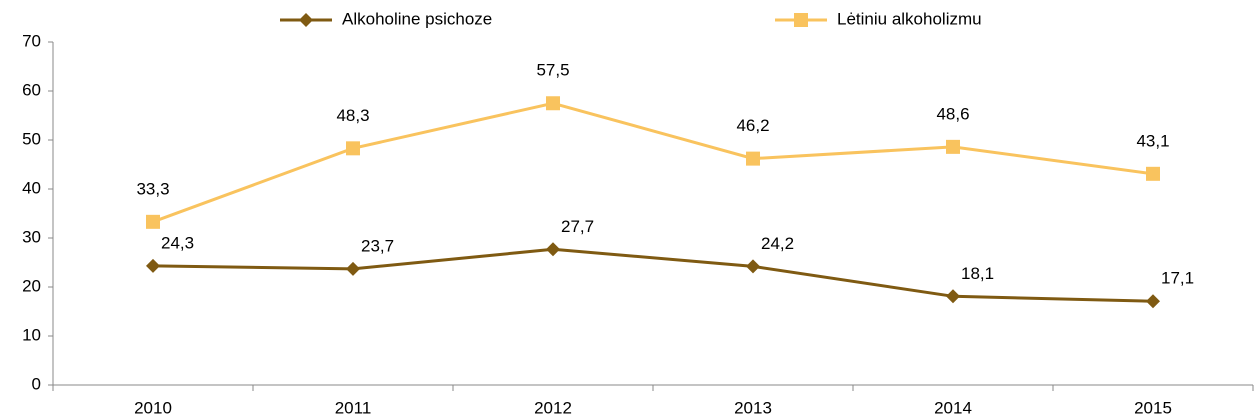 This screenshot has width=1254, height=419. What do you see at coordinates (1153, 407) in the screenshot?
I see `x-tick-label: 2015` at bounding box center [1153, 407].